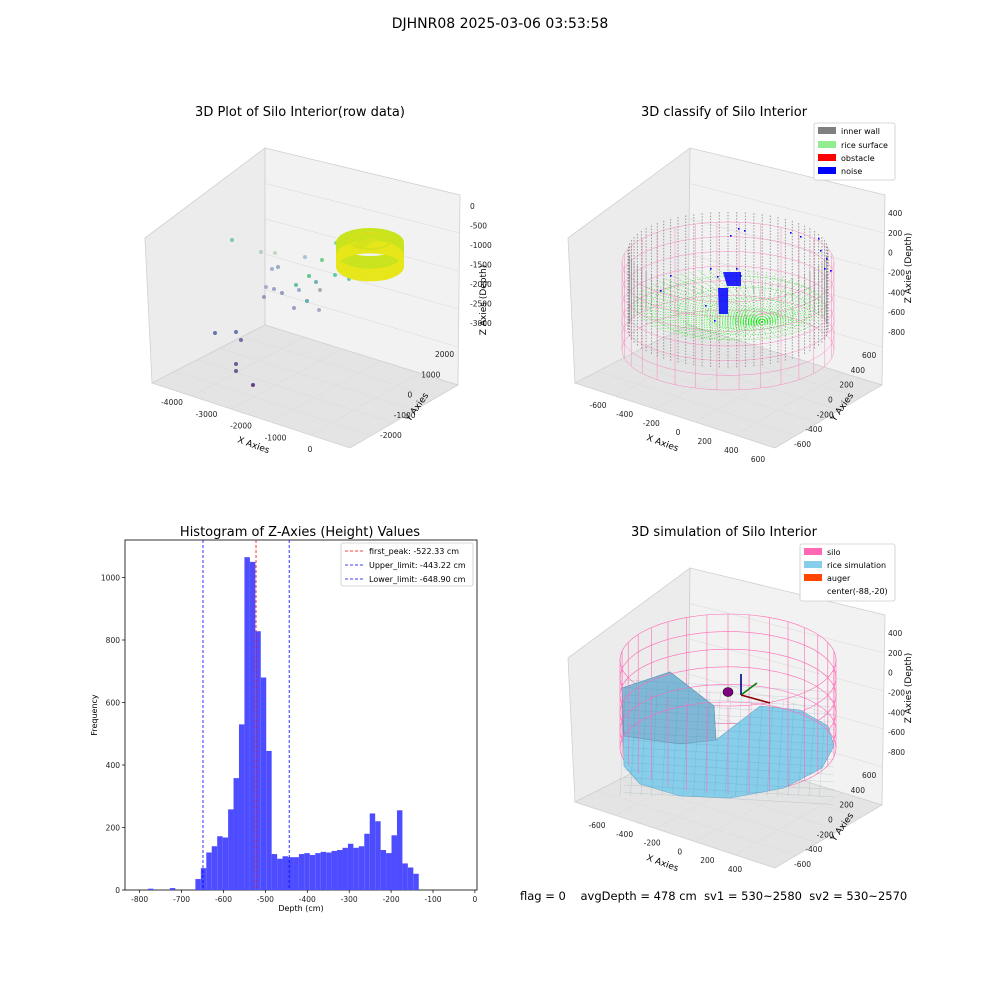  I want to click on simulation-y-tick: -200, so click(825, 834).